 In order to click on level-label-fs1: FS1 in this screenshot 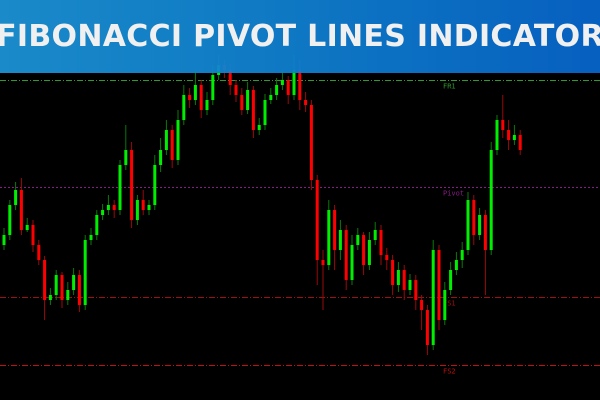, I will do `click(449, 304)`.